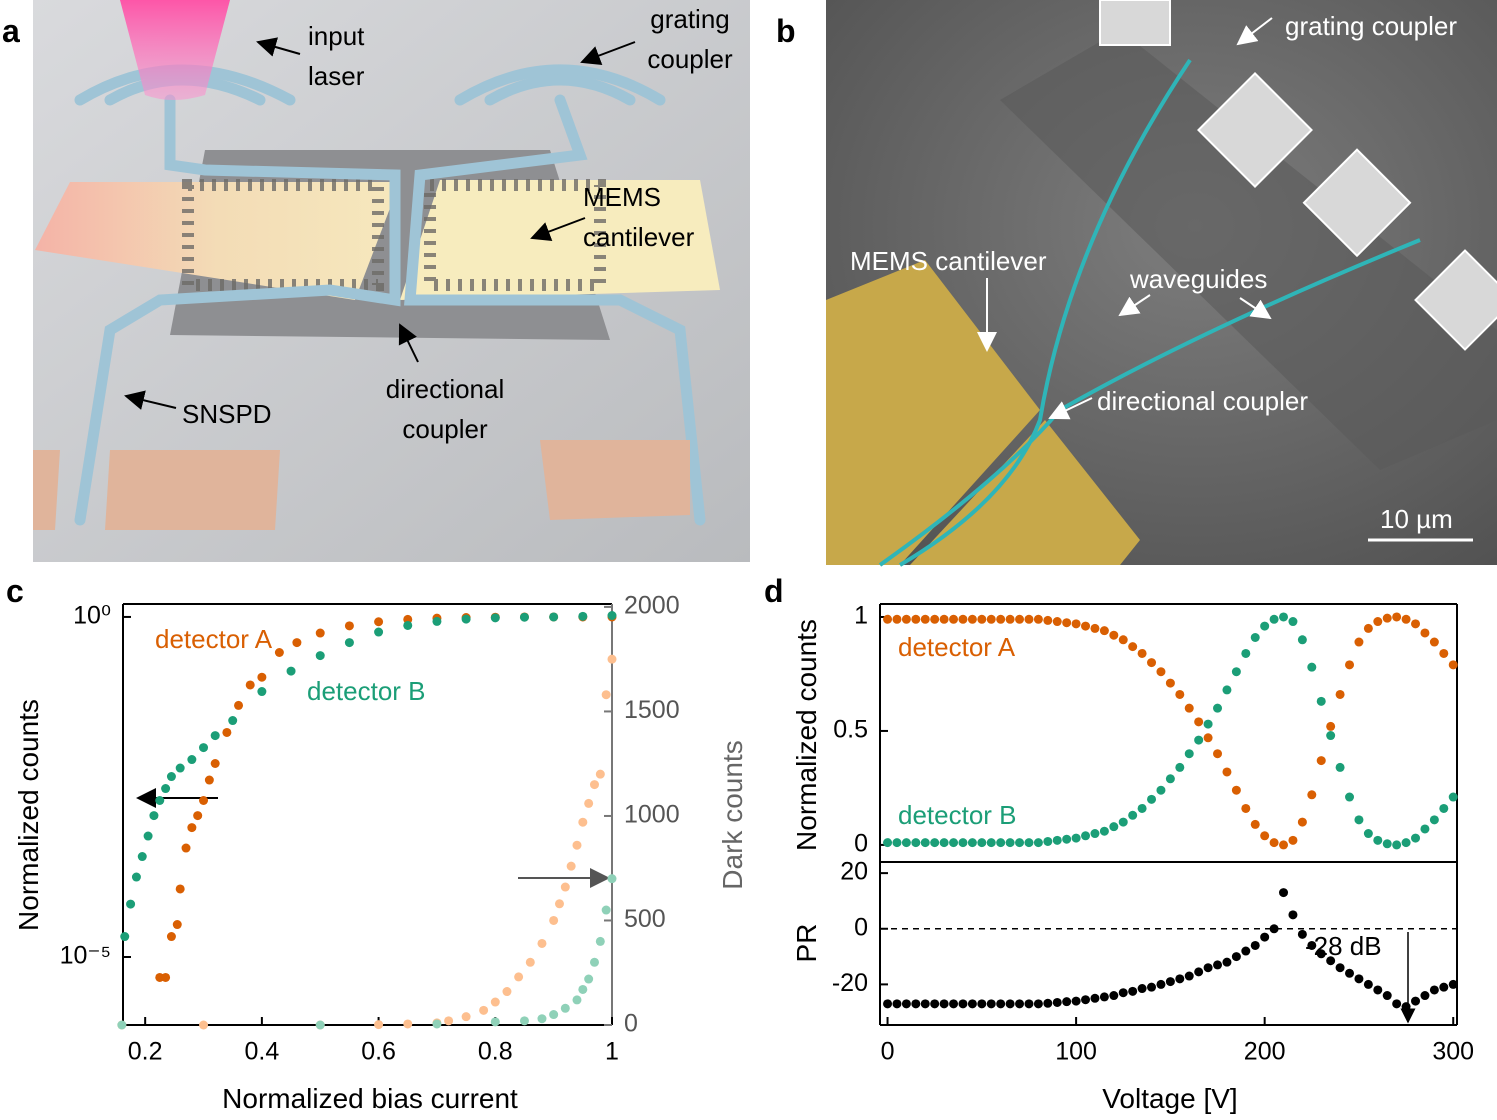  What do you see at coordinates (85, 956) in the screenshot?
I see `y-tick-label: 10⁻⁵` at bounding box center [85, 956].